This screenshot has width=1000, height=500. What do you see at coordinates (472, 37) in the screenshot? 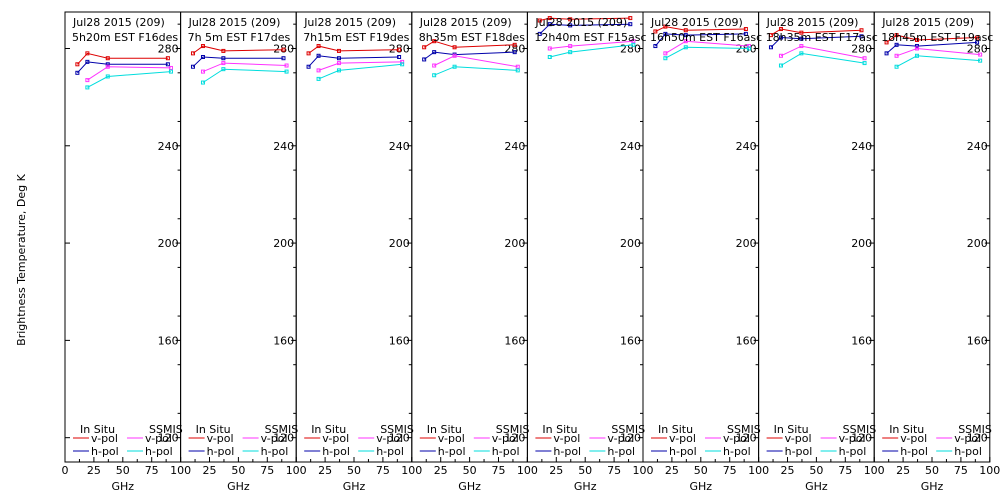
I see `panel-subtitle: 8h35m EST F18des` at bounding box center [472, 37].